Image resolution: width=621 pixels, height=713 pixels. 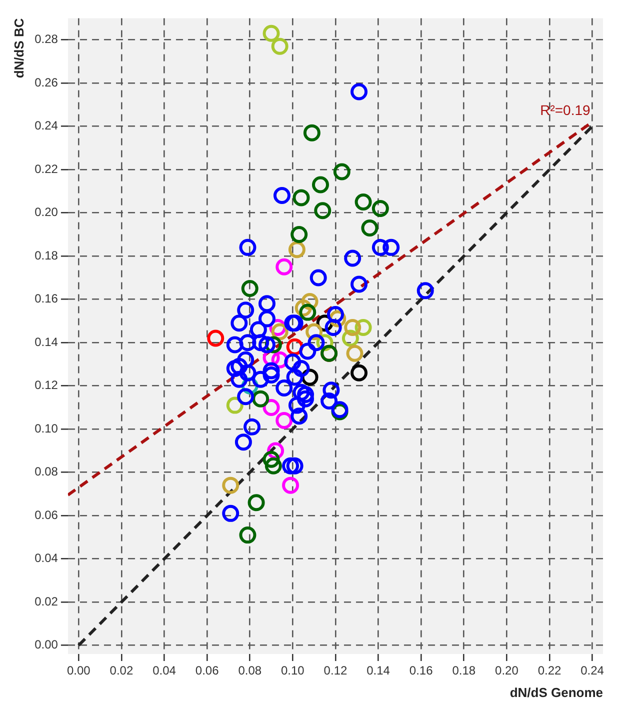 I want to click on y-tick-label: 0.24, so click(x=46, y=125).